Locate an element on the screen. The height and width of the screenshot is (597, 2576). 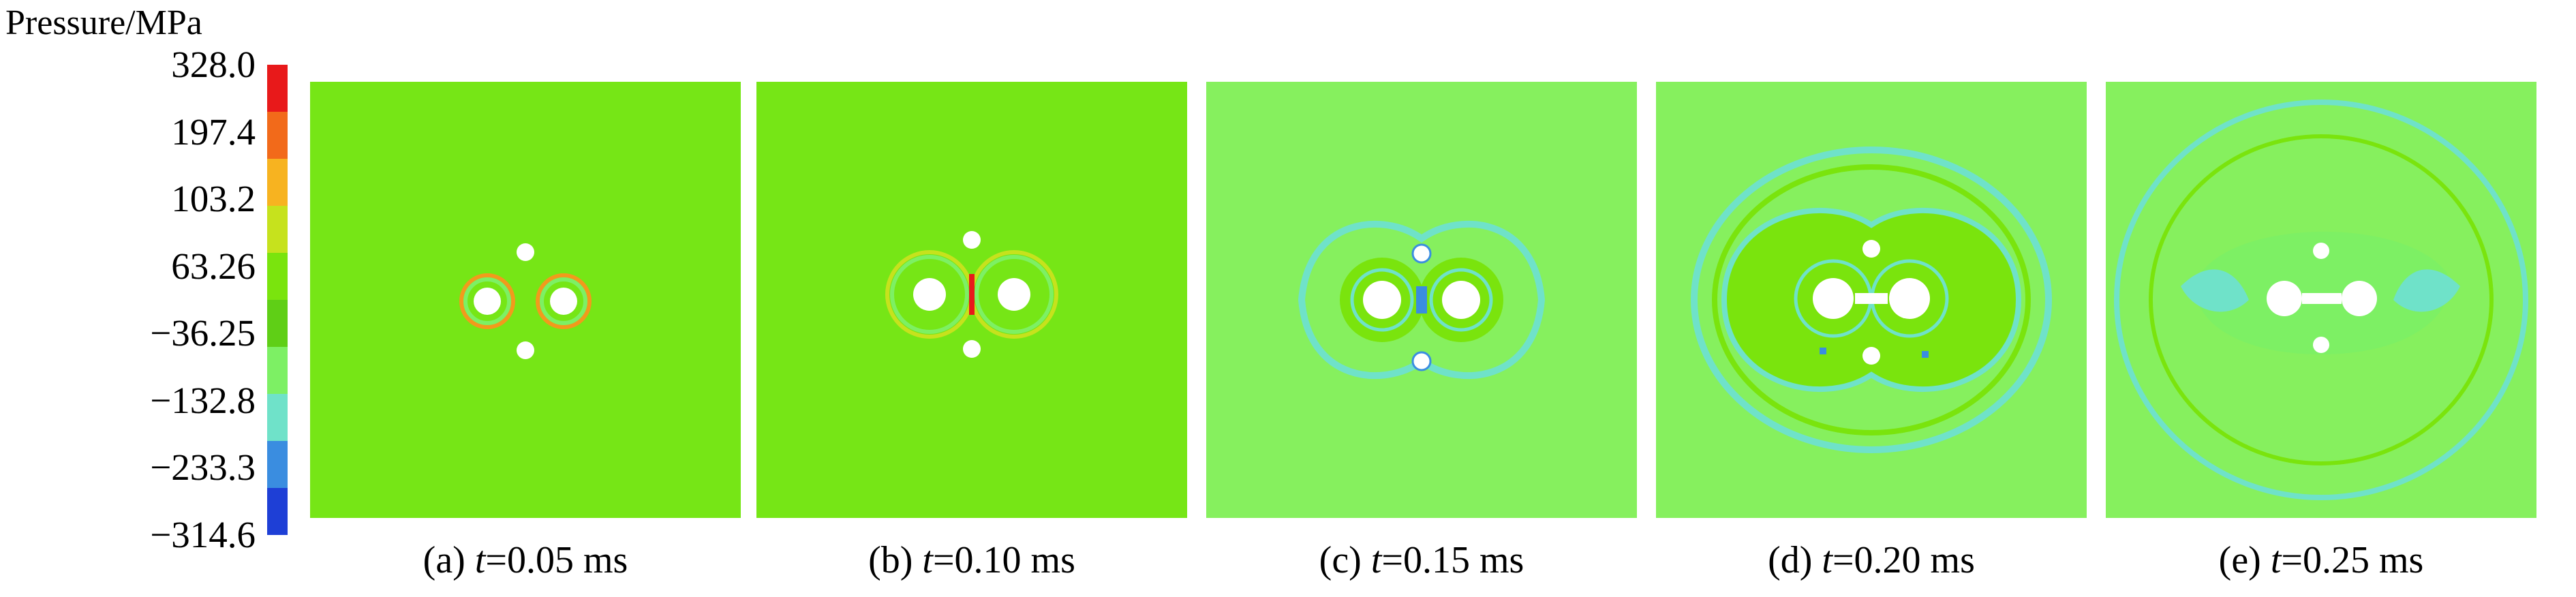
legend-label: 328.0 is located at coordinates (213, 64).